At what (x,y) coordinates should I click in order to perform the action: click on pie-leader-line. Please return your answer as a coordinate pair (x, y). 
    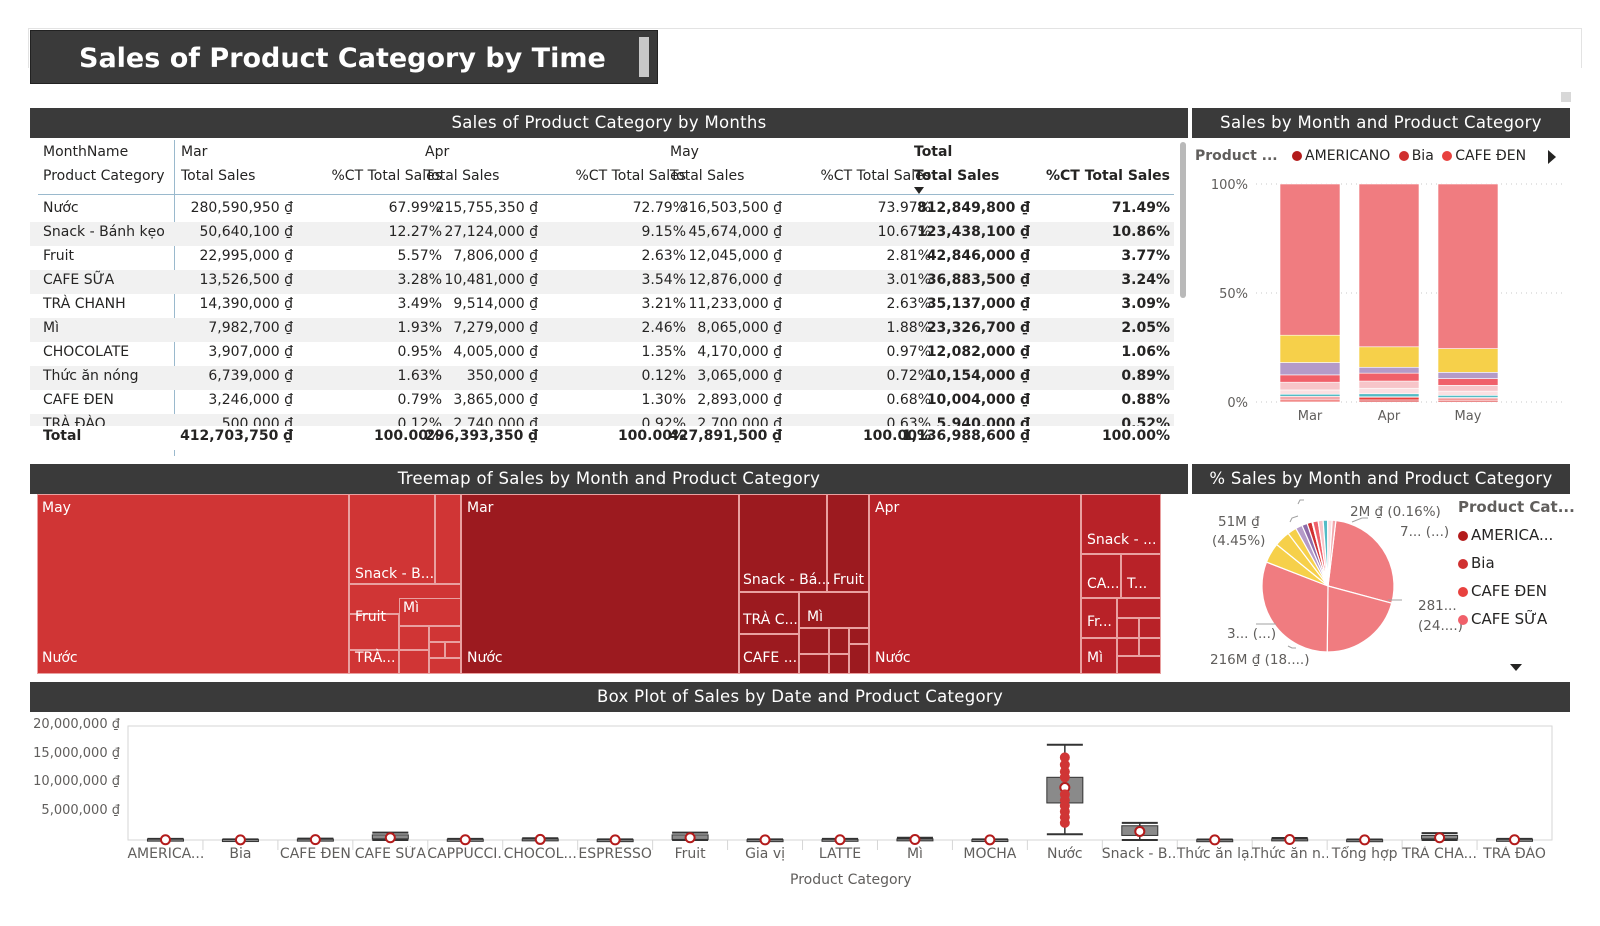
    Looking at the image, I should click on (1291, 647).